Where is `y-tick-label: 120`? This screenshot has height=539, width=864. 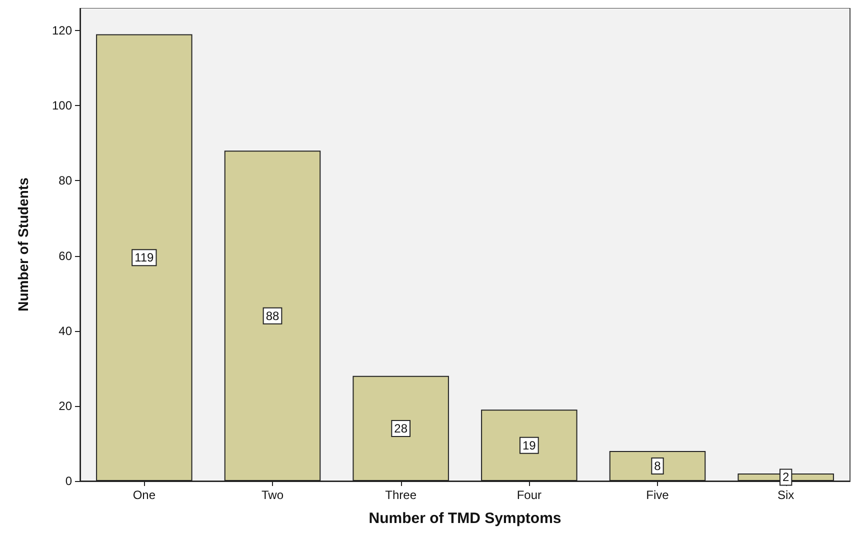
y-tick-label: 120 is located at coordinates (62, 31).